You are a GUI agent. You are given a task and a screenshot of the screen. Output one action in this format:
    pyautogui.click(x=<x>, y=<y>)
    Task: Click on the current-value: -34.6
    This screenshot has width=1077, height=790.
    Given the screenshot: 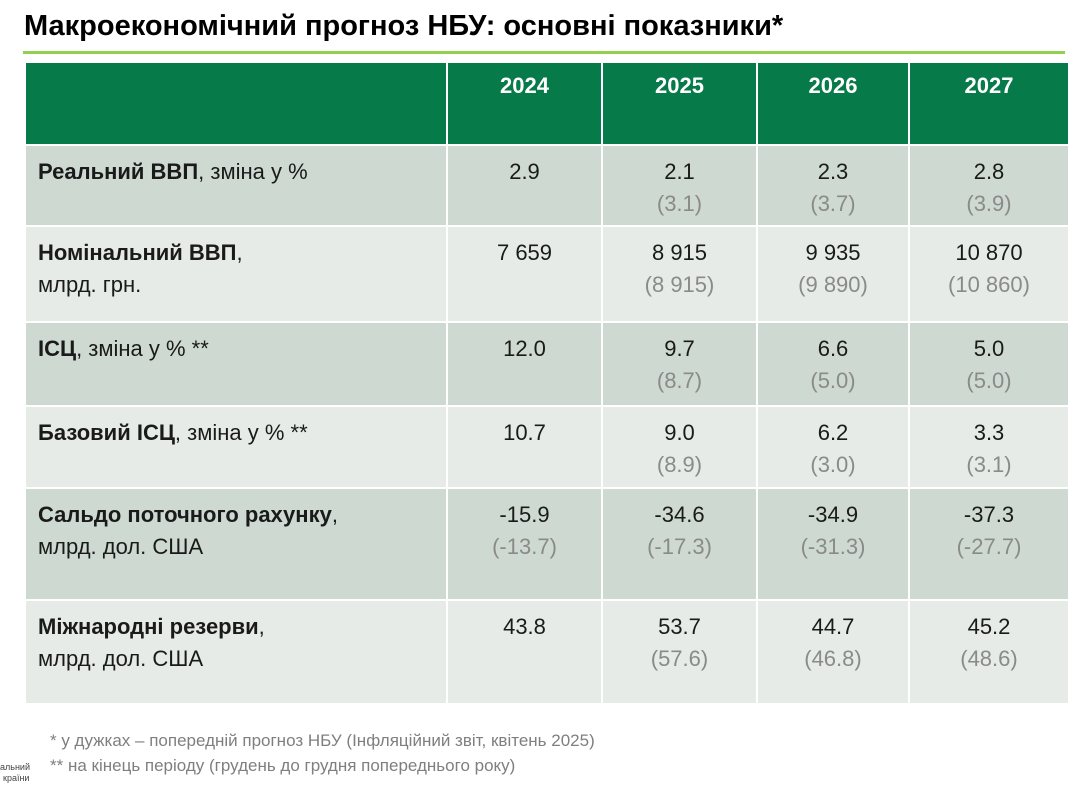 What is the action you would take?
    pyautogui.click(x=679, y=514)
    